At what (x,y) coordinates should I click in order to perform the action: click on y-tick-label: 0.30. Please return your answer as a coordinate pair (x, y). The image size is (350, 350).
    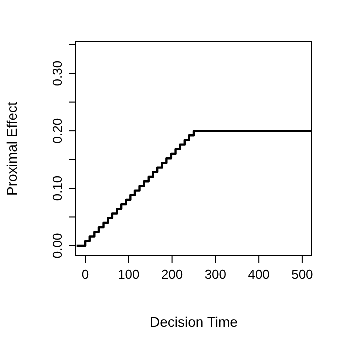
    Looking at the image, I should click on (57, 73).